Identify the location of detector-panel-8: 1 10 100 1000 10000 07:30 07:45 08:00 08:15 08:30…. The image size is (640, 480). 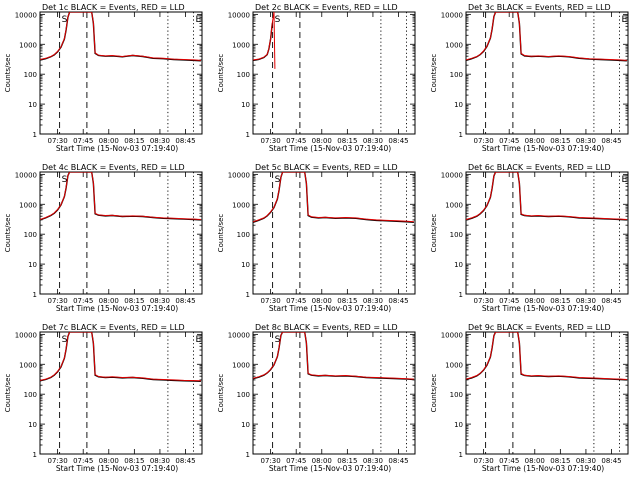
(316, 398).